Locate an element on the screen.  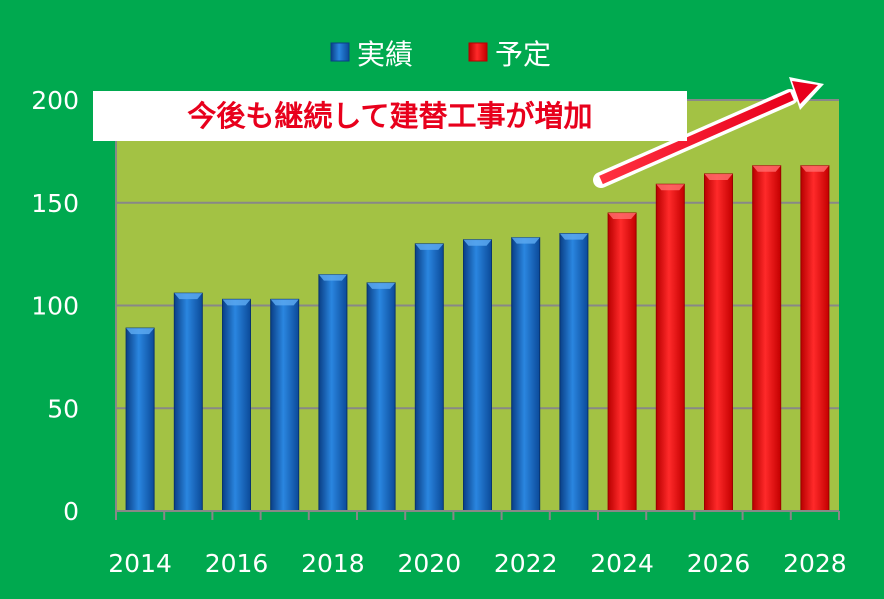
legend-swatch-actual is located at coordinates (340, 52).